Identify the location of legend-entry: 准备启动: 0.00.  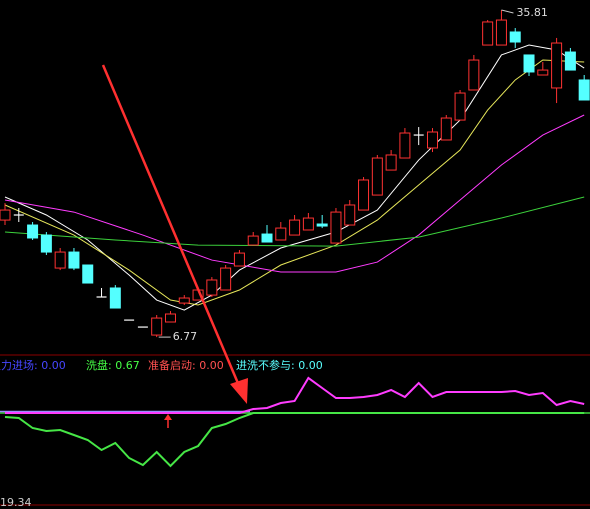
(186, 365).